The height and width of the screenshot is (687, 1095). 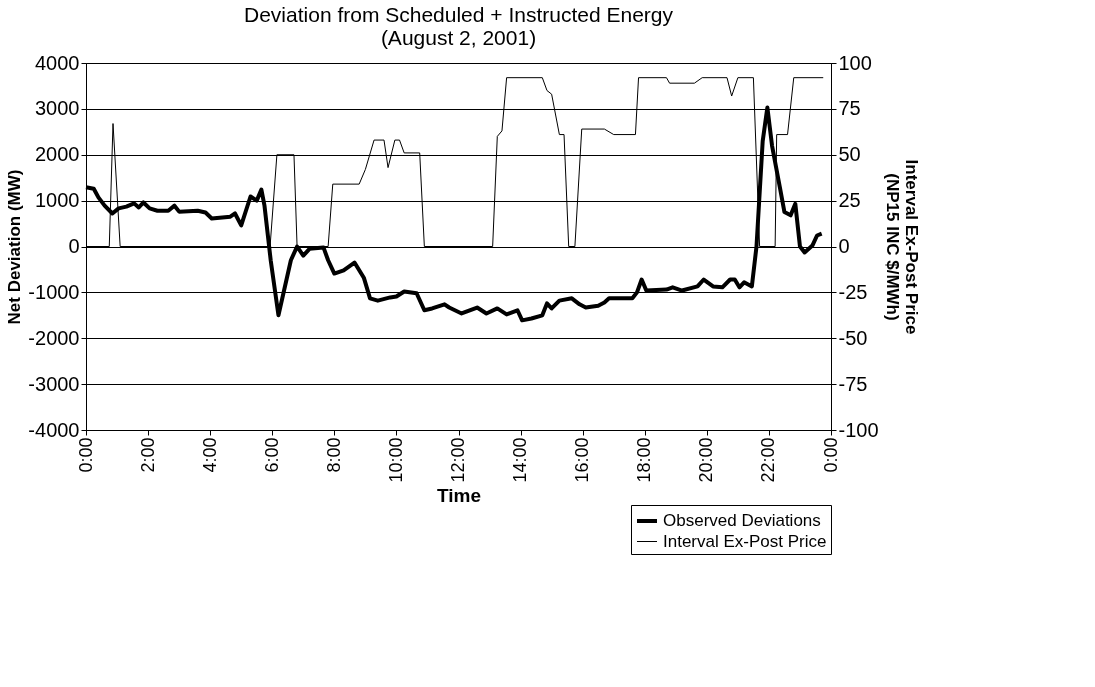 What do you see at coordinates (15, 247) in the screenshot?
I see `y-axis-title: Net Deviation (MW)` at bounding box center [15, 247].